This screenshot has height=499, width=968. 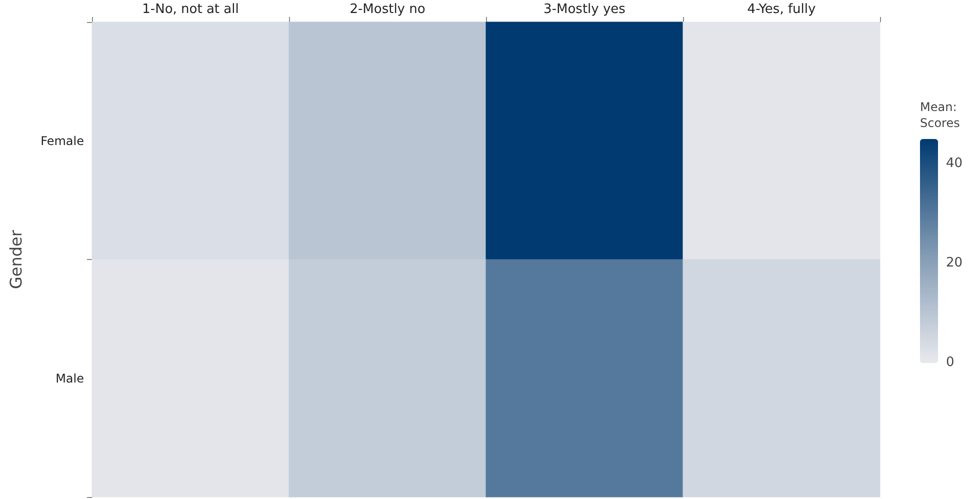 What do you see at coordinates (781, 9) in the screenshot?
I see `x-tick-label: 4-Yes, fully` at bounding box center [781, 9].